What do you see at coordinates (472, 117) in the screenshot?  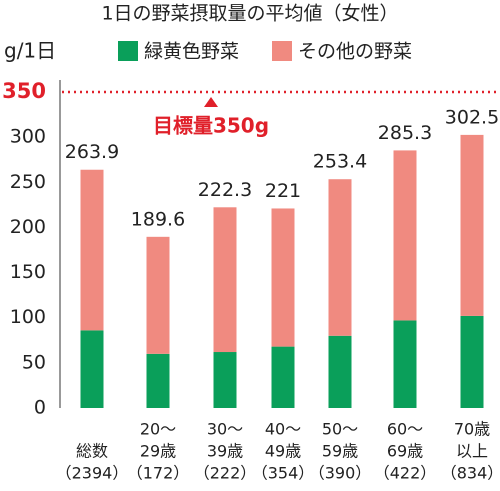 I see `total-label: 302.5` at bounding box center [472, 117].